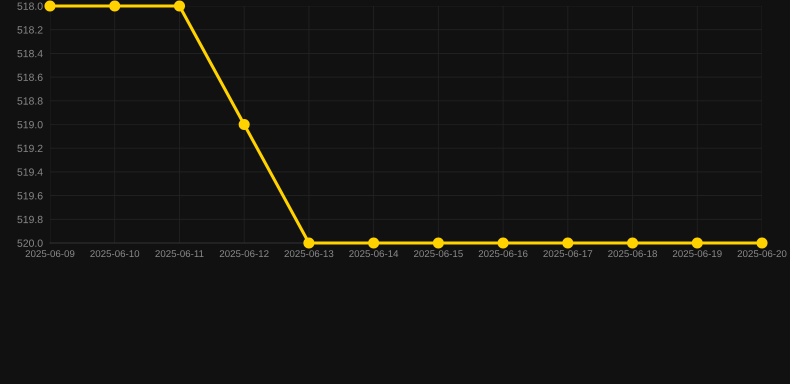  What do you see at coordinates (30, 172) in the screenshot?
I see `y-tick-label: 519.4` at bounding box center [30, 172].